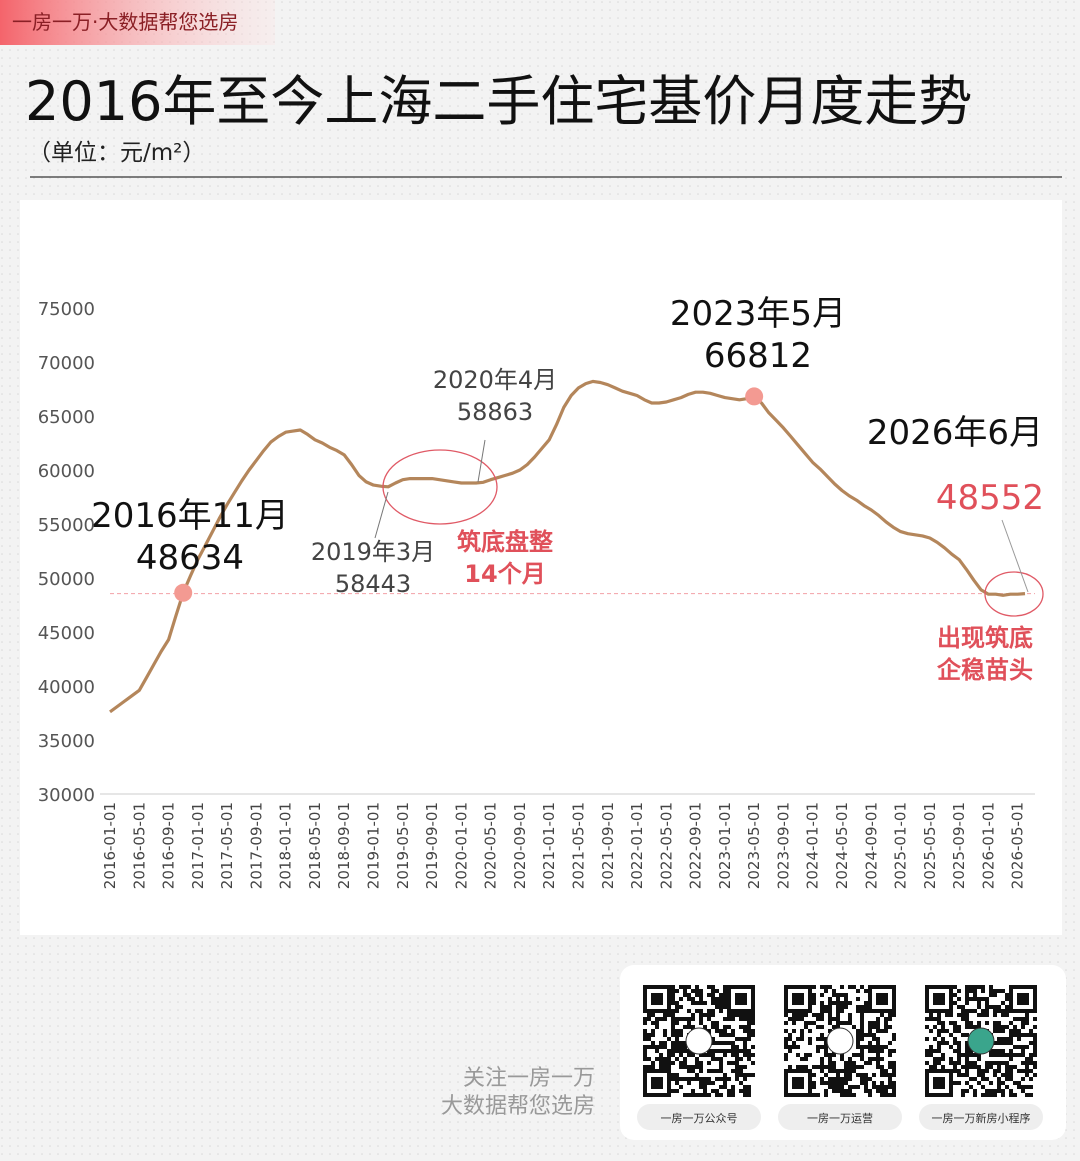 This screenshot has height=1161, width=1080. What do you see at coordinates (518, 1106) in the screenshot?
I see `footer-slogan: 大数据帮您选房` at bounding box center [518, 1106].